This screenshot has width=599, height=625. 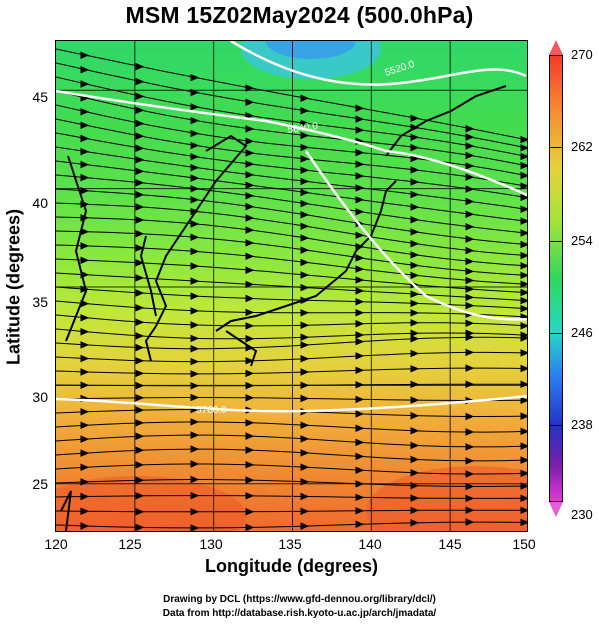 I want to click on x-tick-140: 140, so click(x=370, y=544).